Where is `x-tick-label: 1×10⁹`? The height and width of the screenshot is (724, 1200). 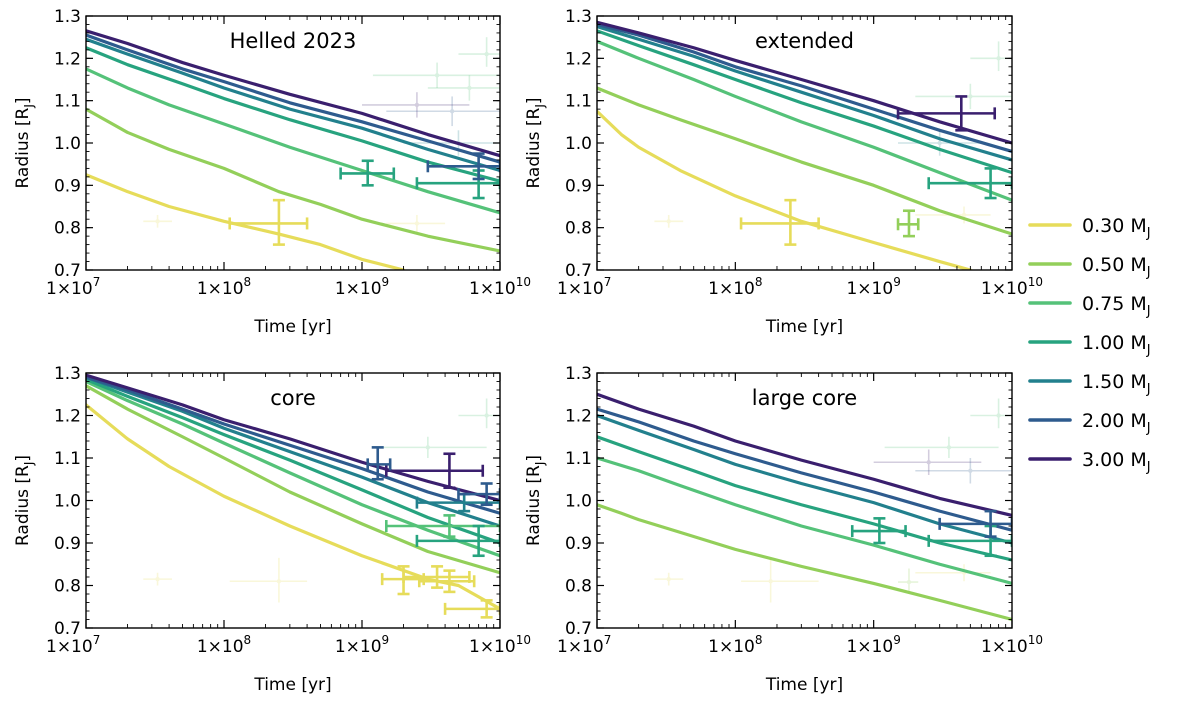
x-tick-label: 1×10⁹ is located at coordinates (873, 645).